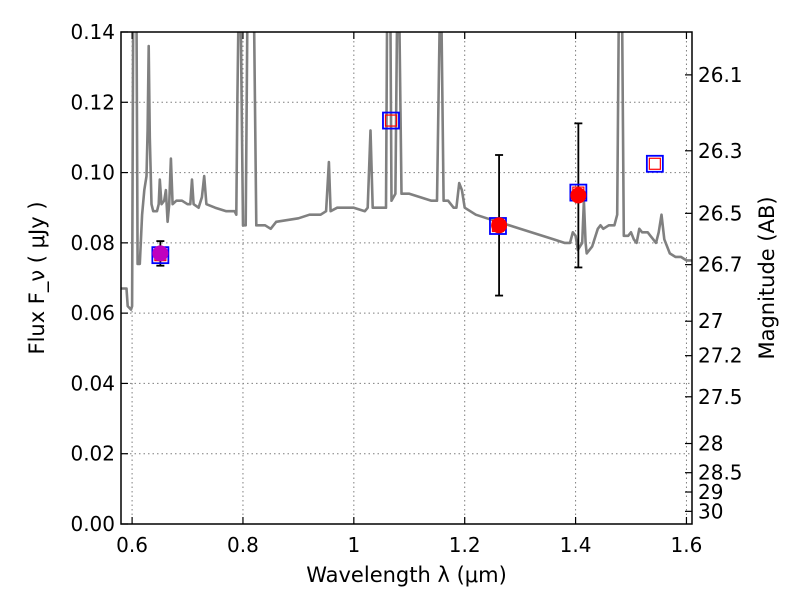  What do you see at coordinates (243, 545) in the screenshot?
I see `x-tick-label: 0.8` at bounding box center [243, 545].